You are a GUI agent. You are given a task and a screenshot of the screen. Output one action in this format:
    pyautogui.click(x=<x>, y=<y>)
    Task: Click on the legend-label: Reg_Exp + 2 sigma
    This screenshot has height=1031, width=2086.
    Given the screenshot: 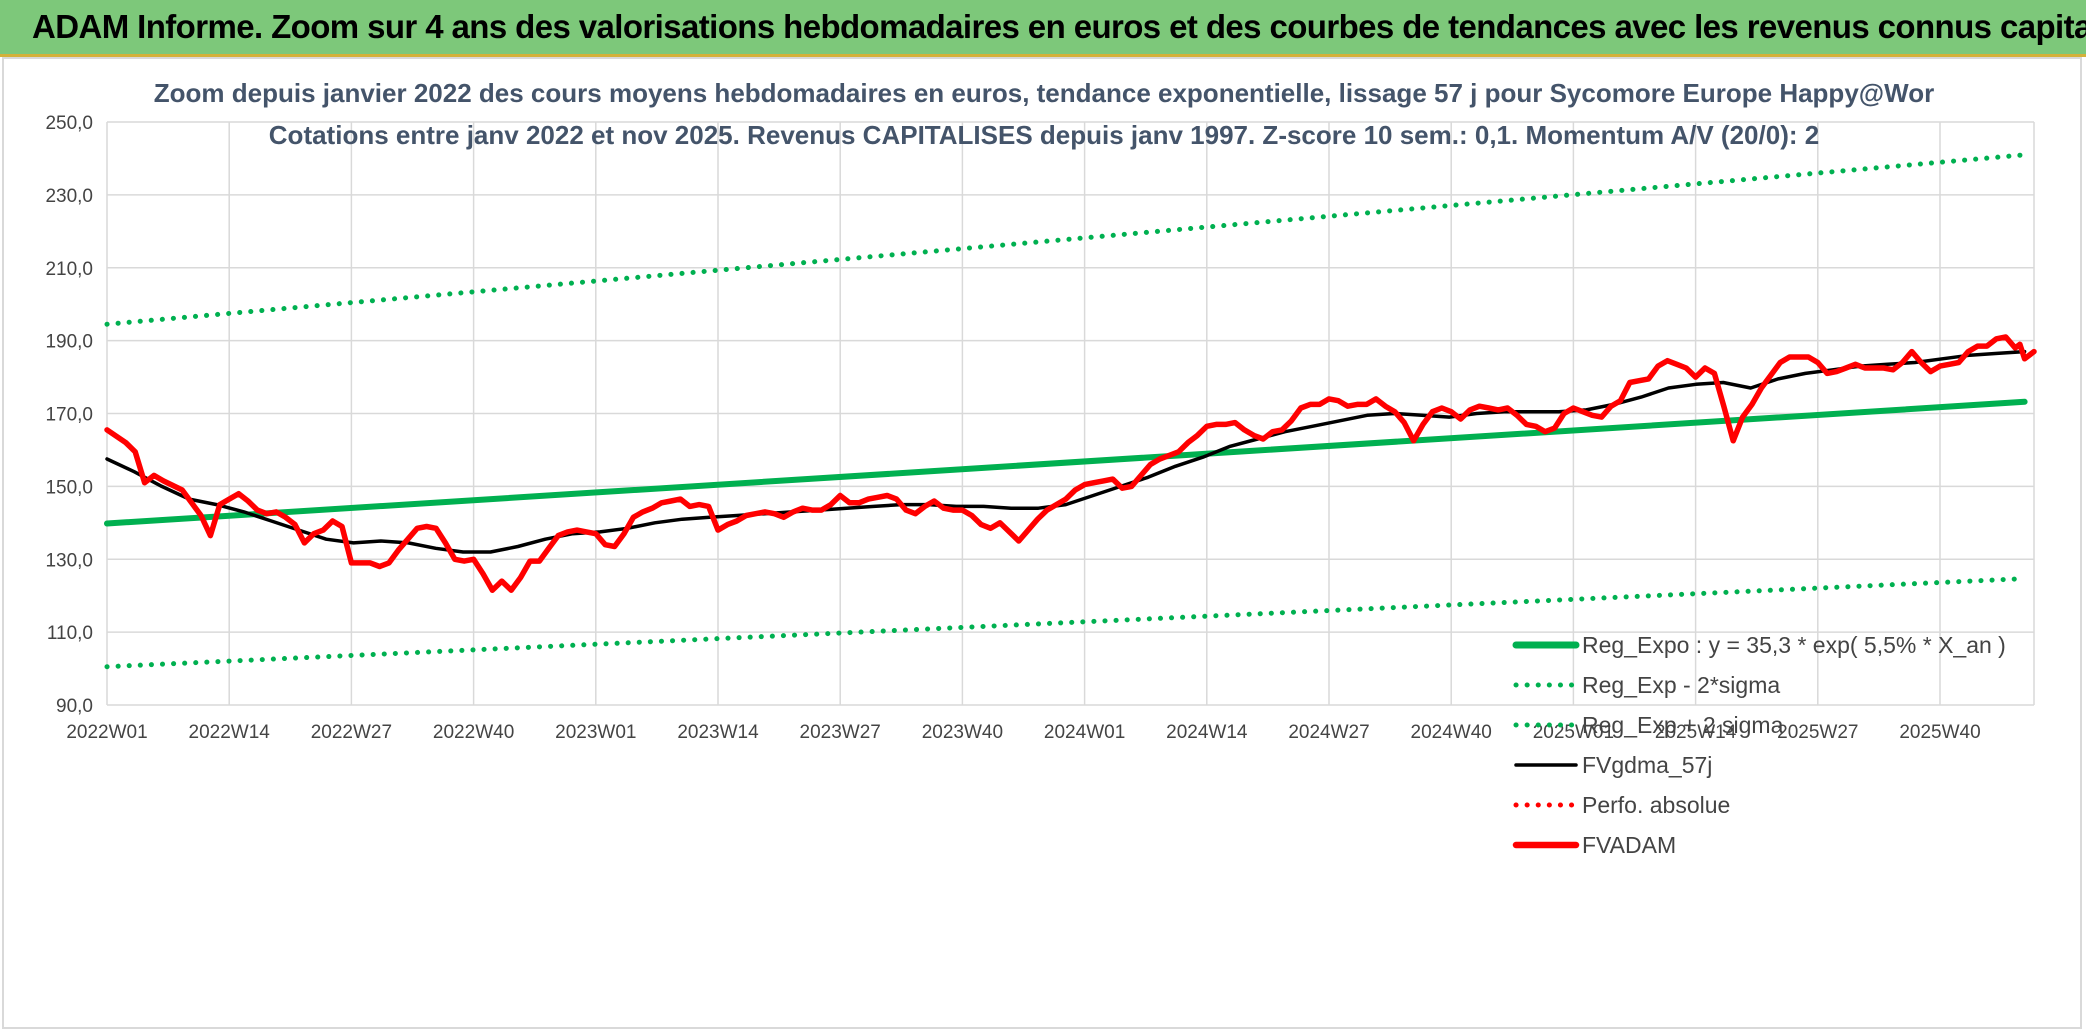 What is the action you would take?
    pyautogui.click(x=1683, y=725)
    